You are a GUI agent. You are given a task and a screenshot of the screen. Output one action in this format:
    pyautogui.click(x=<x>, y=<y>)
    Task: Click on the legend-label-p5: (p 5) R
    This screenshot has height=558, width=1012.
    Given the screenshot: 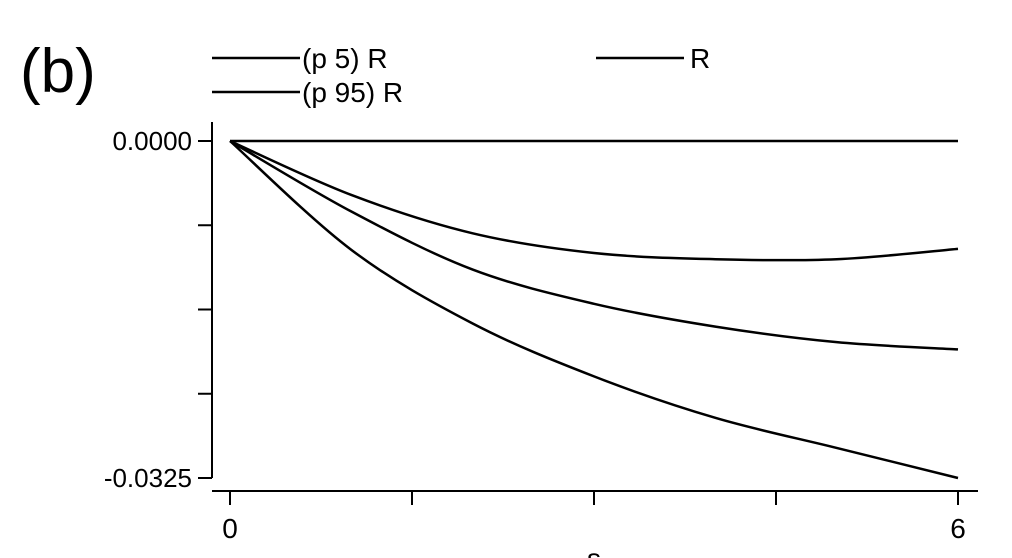 What is the action you would take?
    pyautogui.click(x=345, y=58)
    